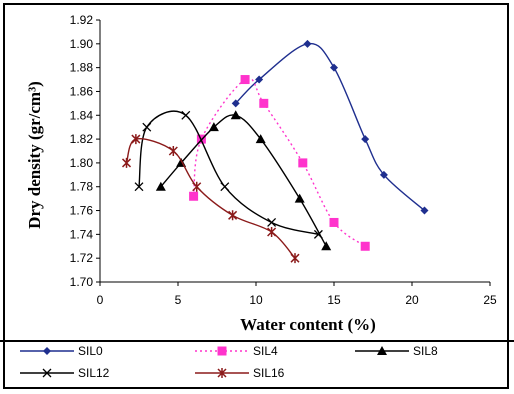 The image size is (514, 394). What do you see at coordinates (82, 282) in the screenshot?
I see `y-tick-label: 1.70` at bounding box center [82, 282].